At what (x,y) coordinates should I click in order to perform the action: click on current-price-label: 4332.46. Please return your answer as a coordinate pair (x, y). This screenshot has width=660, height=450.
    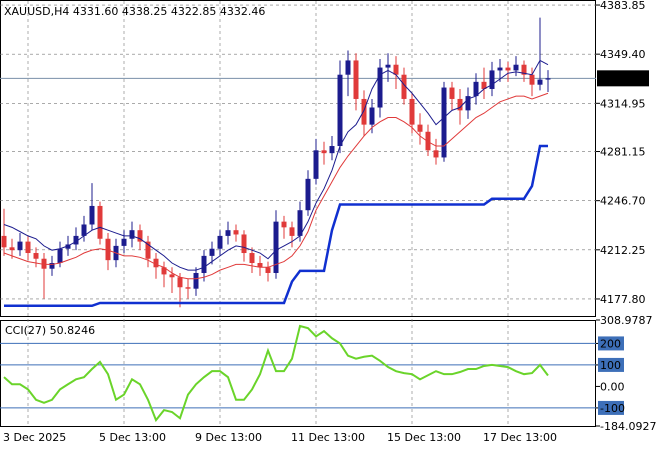
    Looking at the image, I should click on (623, 78).